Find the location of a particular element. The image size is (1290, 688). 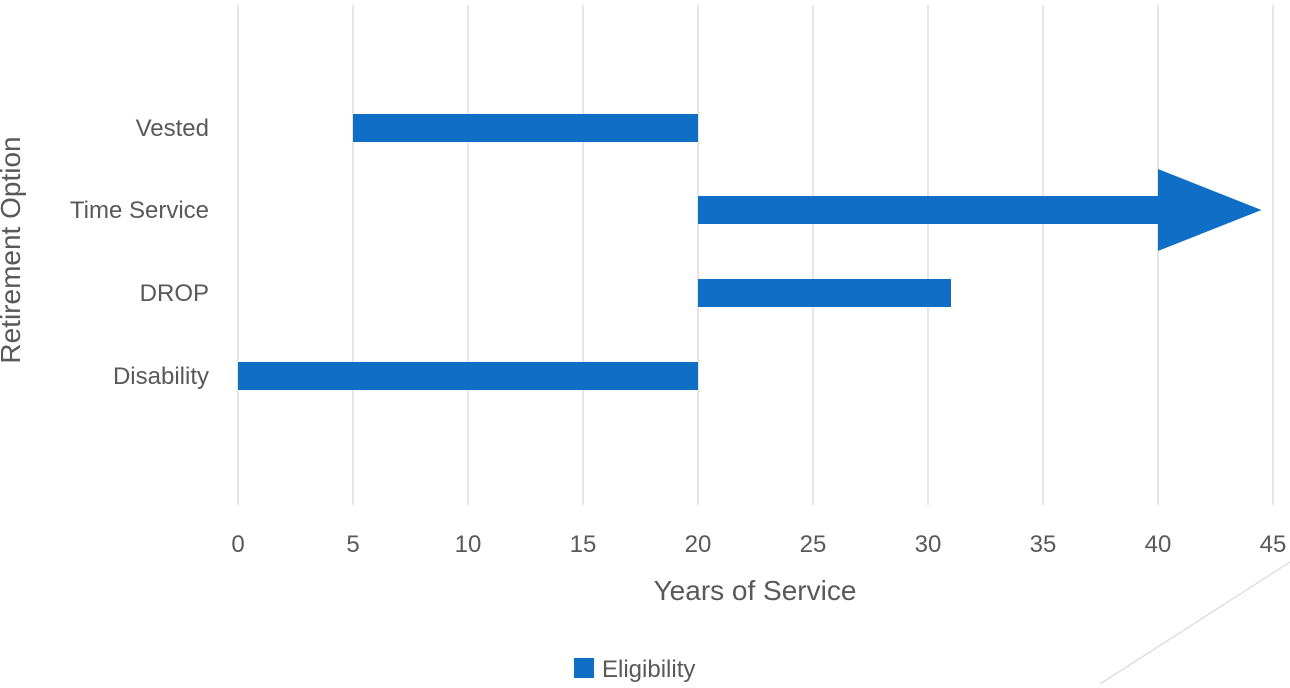

category-labels: Vested Time Service DROP Disability is located at coordinates (139, 252).